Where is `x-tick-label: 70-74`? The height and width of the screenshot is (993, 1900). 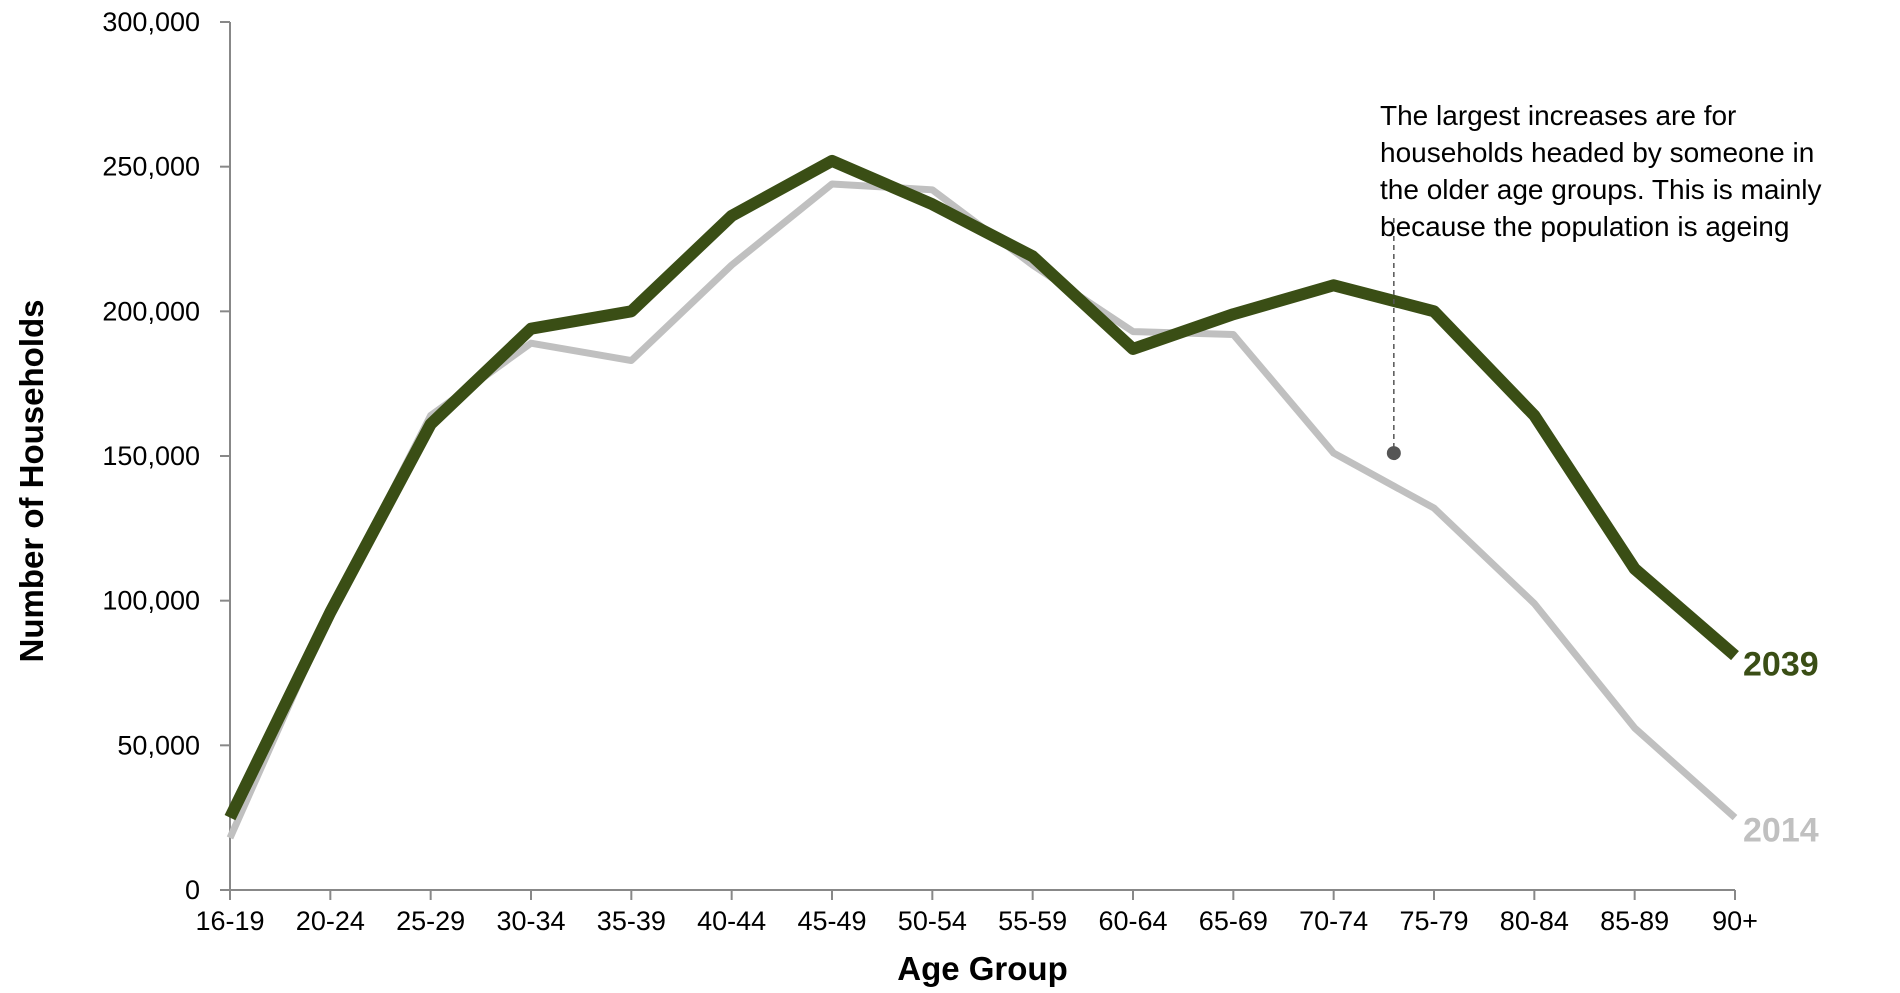 x-tick-label: 70-74 is located at coordinates (1333, 921).